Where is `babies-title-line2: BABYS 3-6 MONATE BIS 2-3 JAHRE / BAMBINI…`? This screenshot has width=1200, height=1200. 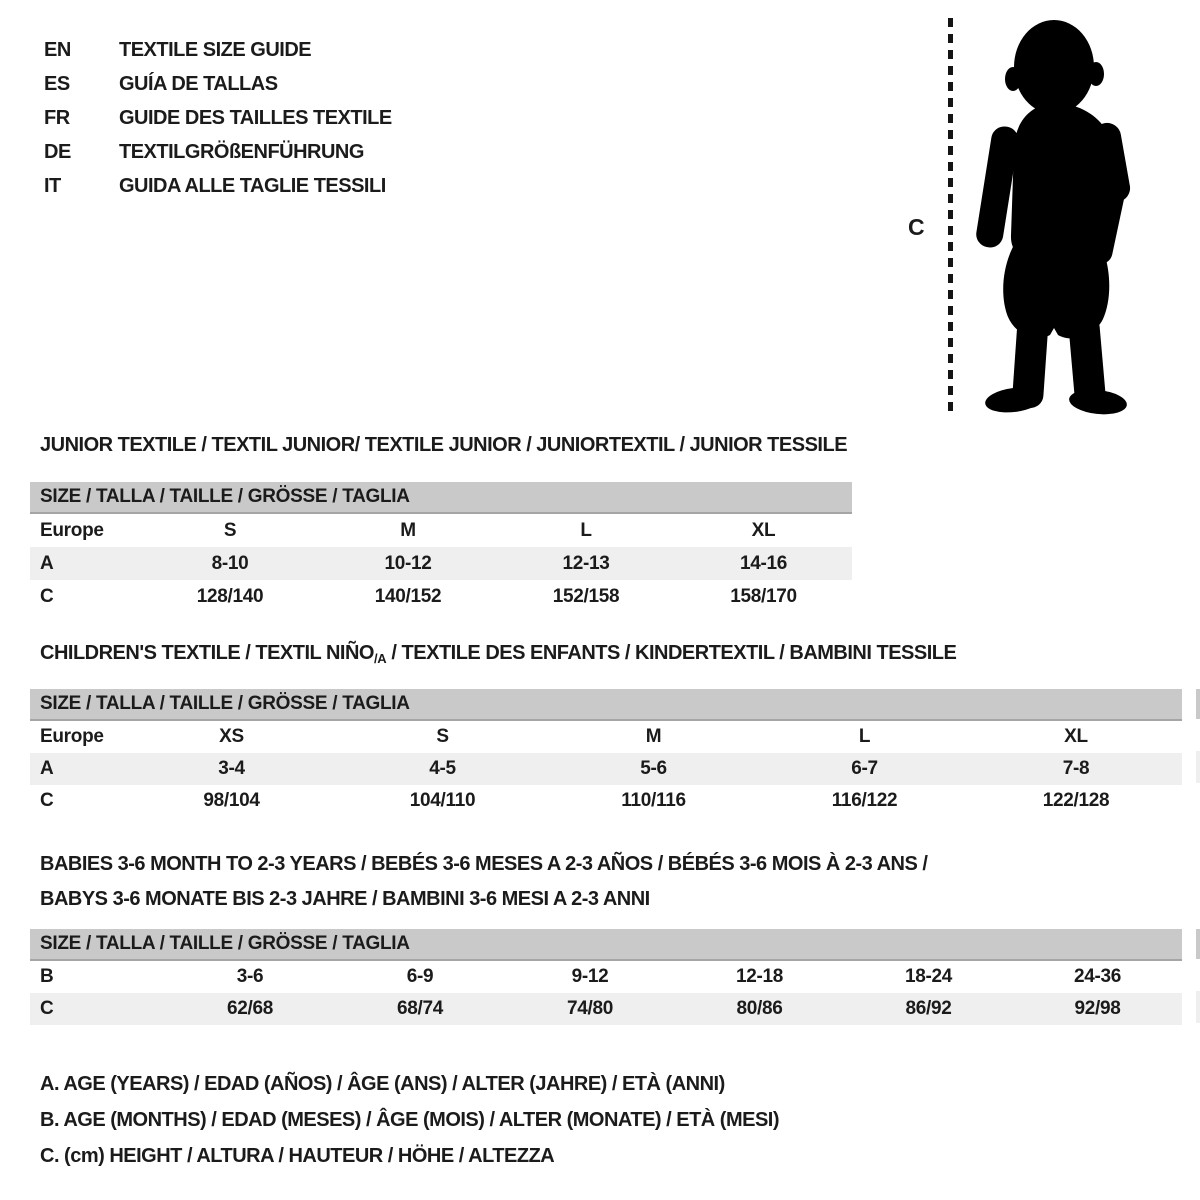
babies-title-line2: BABYS 3-6 MONATE BIS 2-3 JAHRE / BAMBINI… is located at coordinates (345, 899).